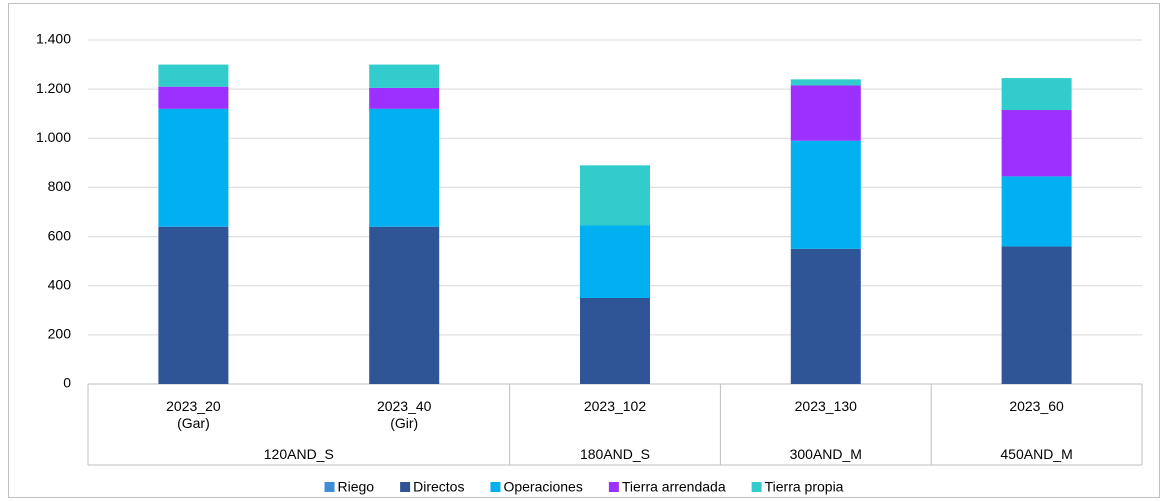 This screenshot has width=1169, height=501. What do you see at coordinates (60, 284) in the screenshot?
I see `y-tick-label: 400` at bounding box center [60, 284].